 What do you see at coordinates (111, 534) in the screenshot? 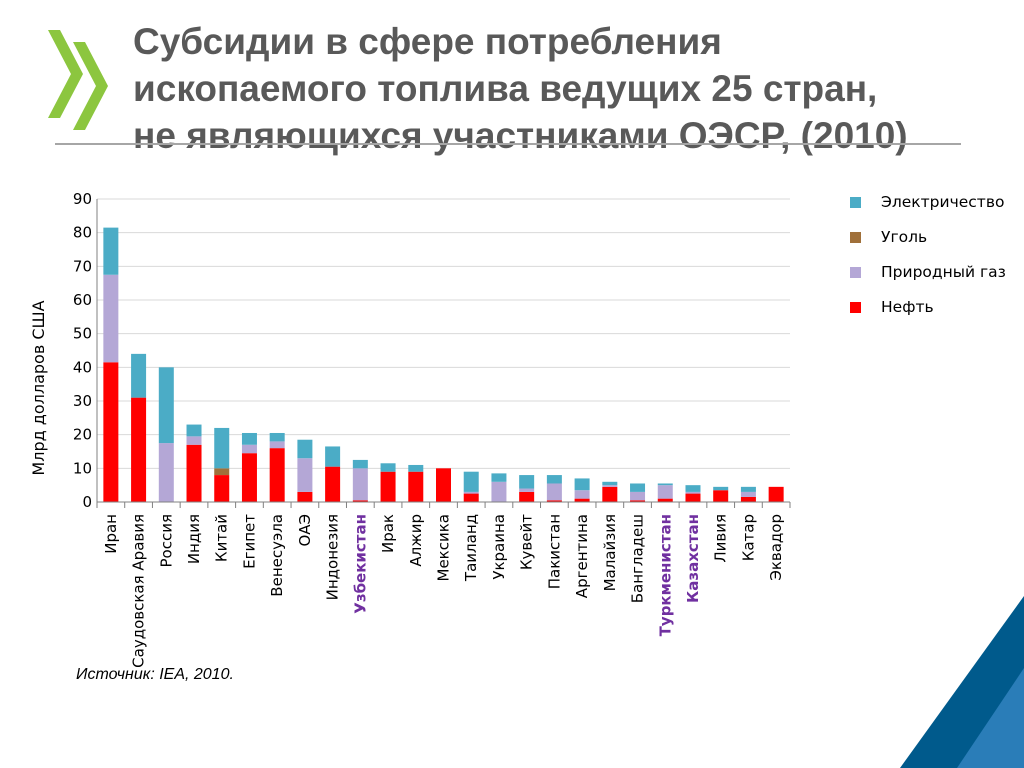
I see `x-category-label: Иран` at bounding box center [111, 534].